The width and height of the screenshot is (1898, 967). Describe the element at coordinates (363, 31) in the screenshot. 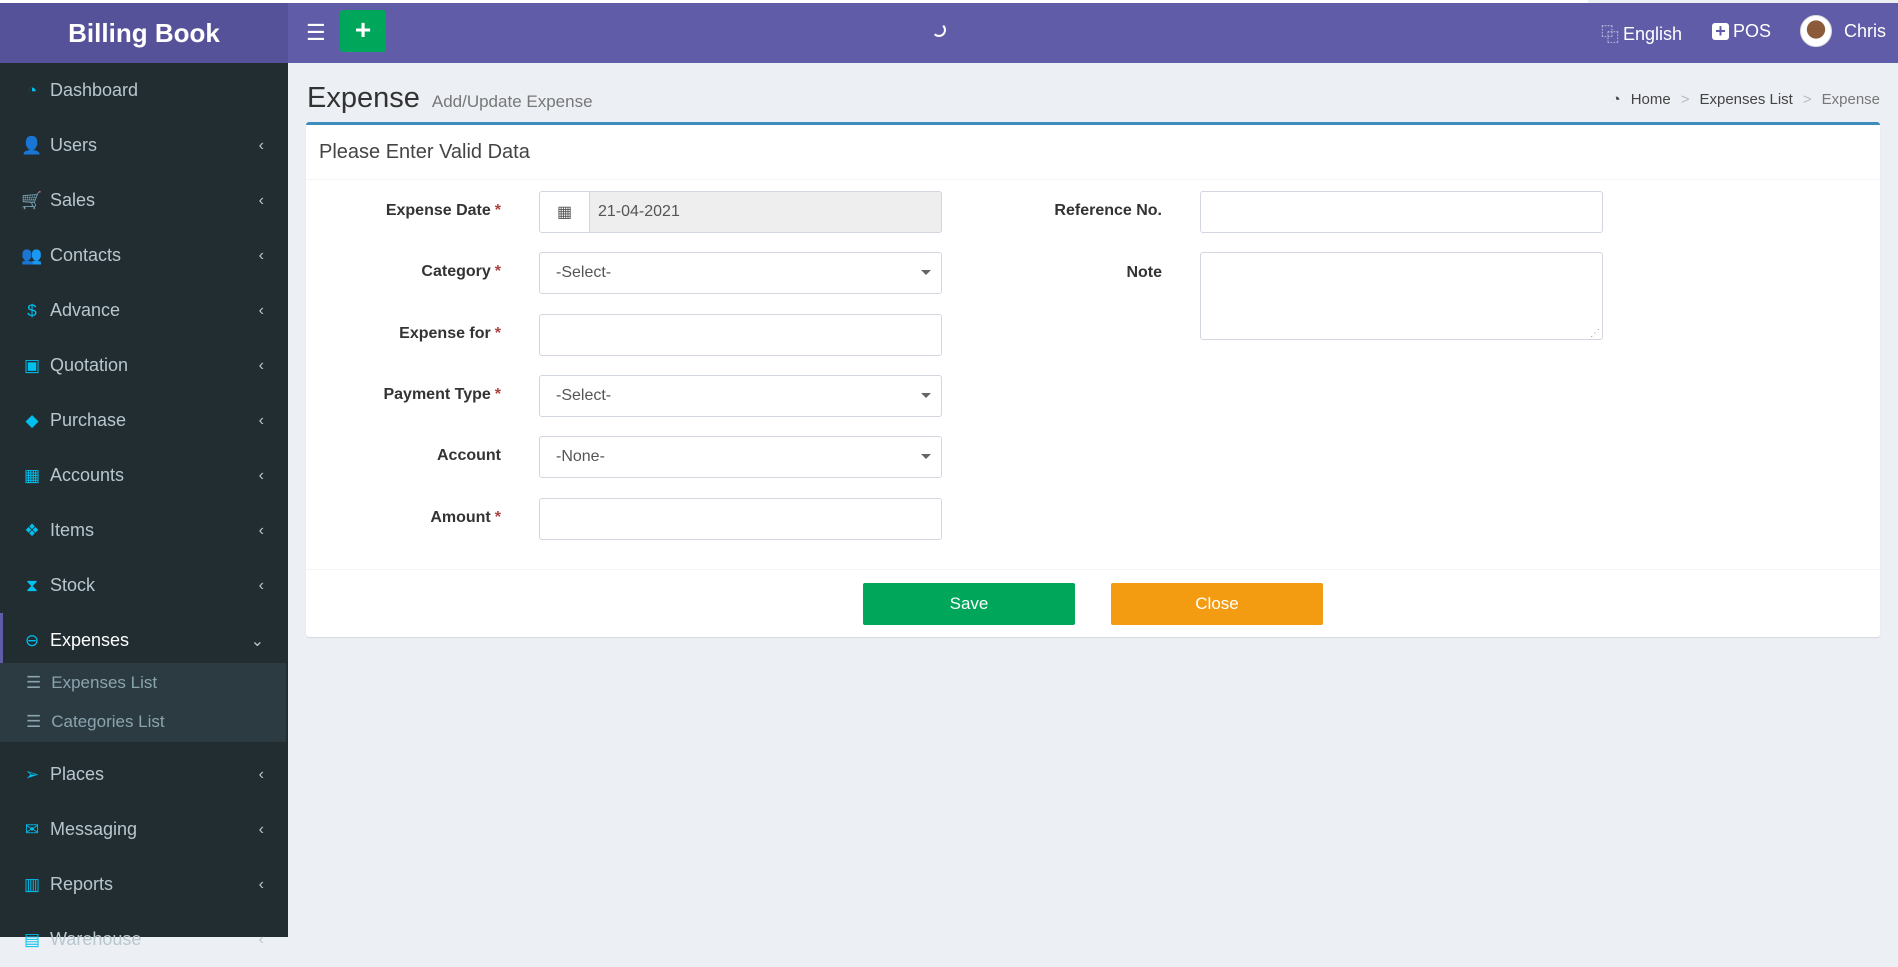

I see `add-button: +` at that location.